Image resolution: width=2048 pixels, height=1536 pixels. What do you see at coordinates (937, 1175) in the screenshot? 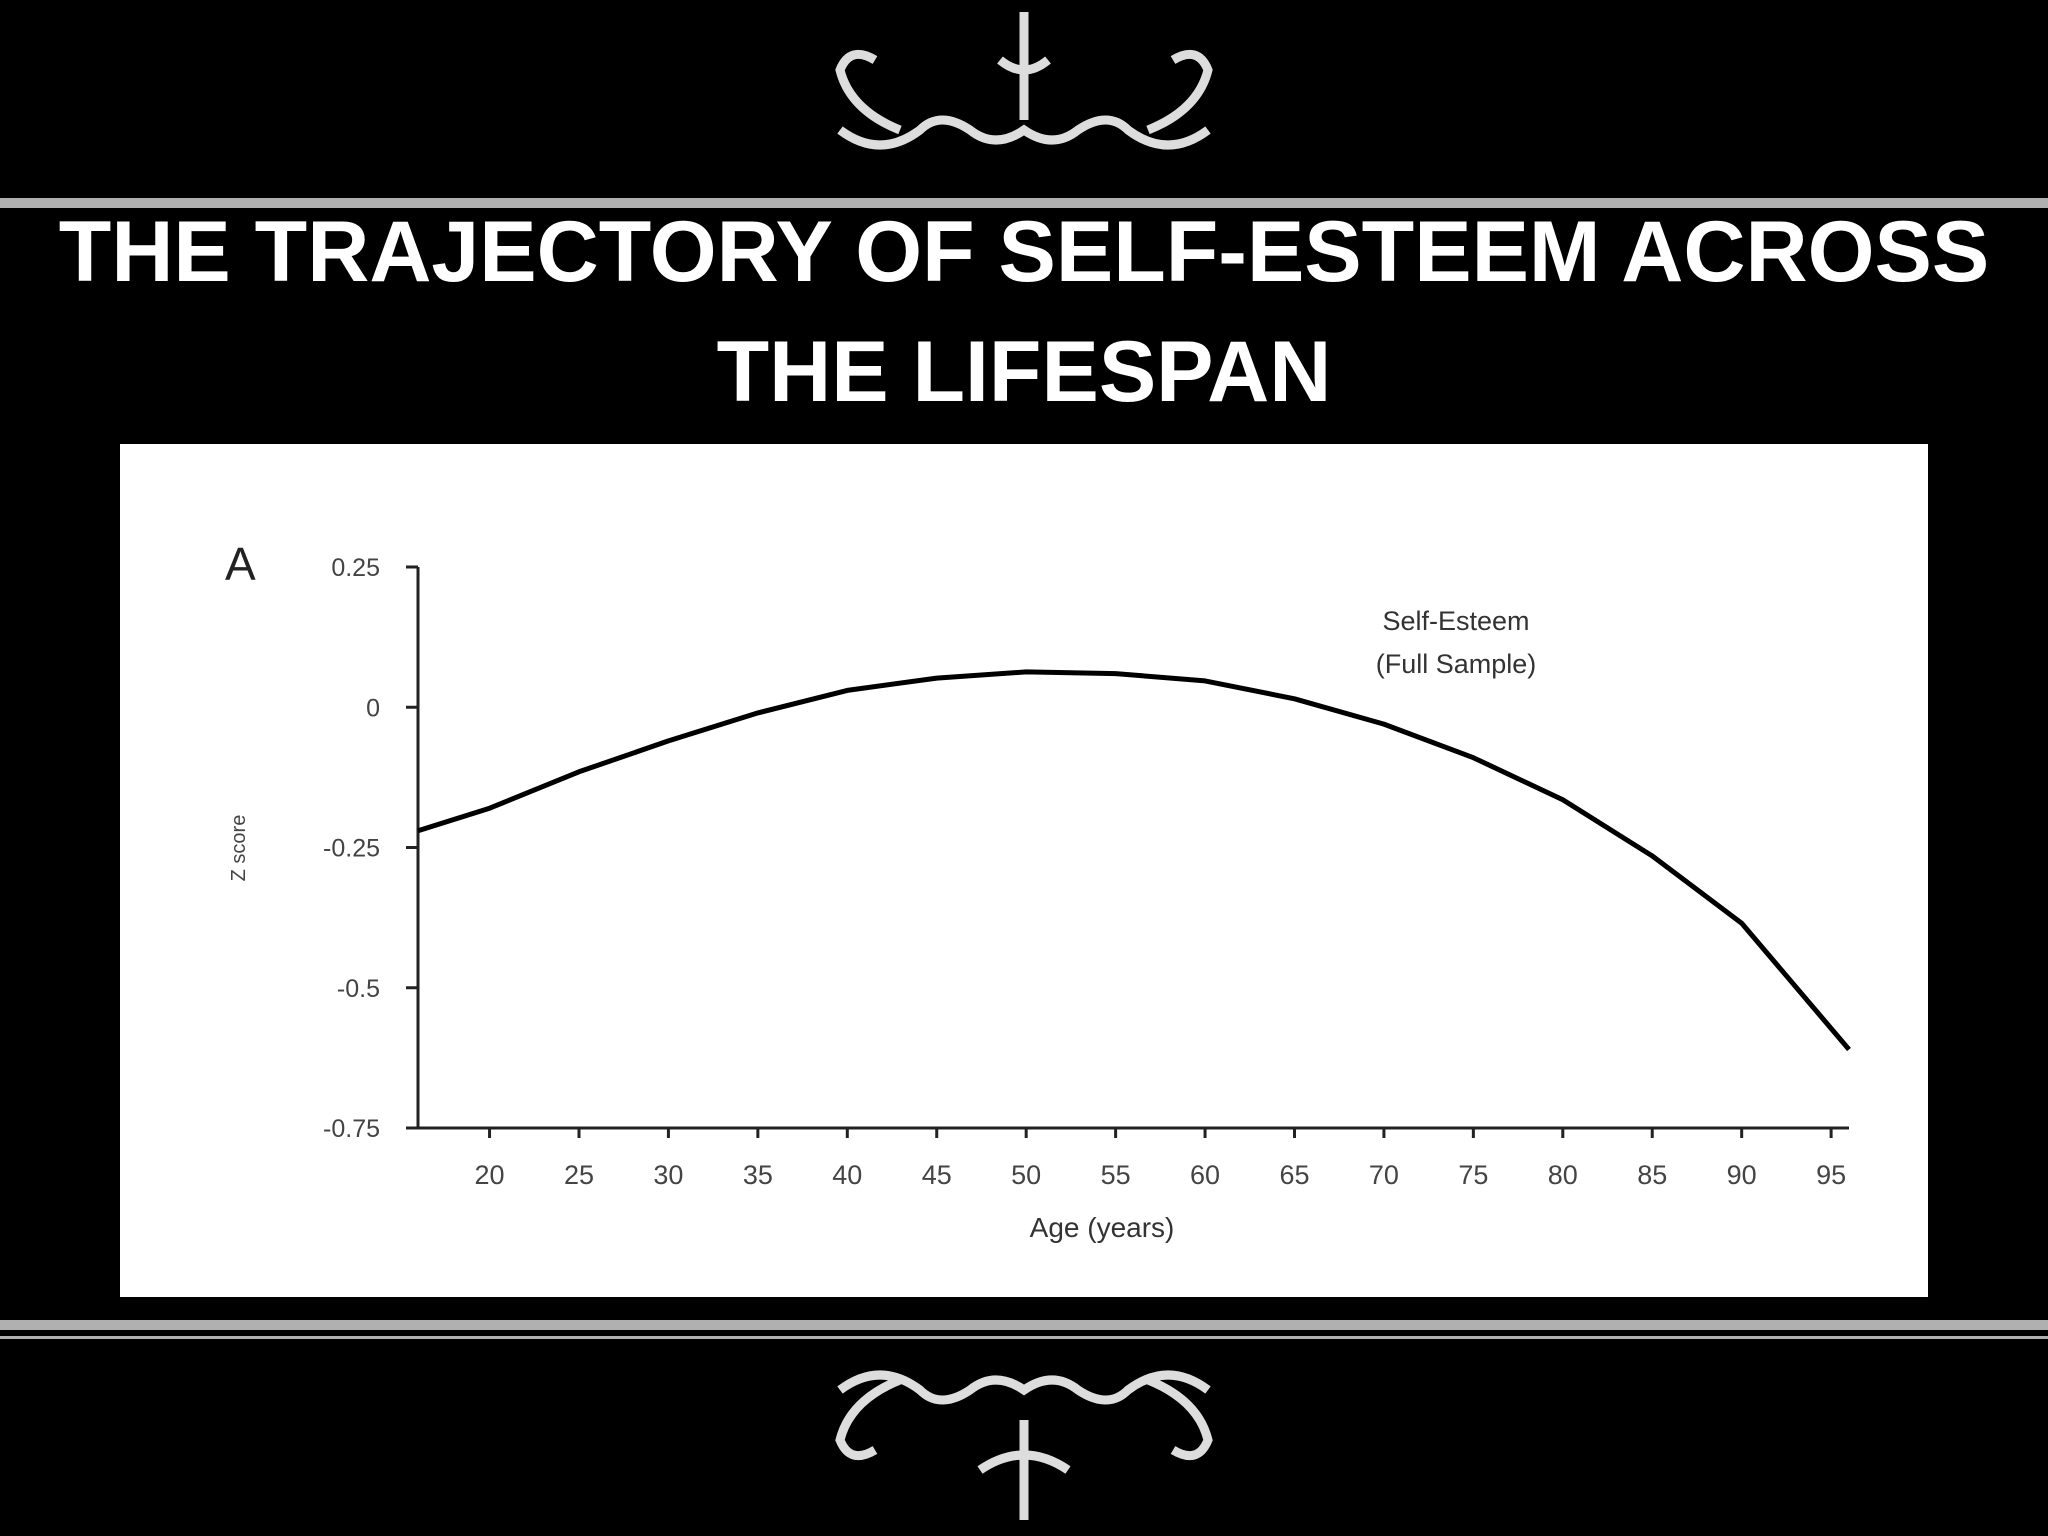
I see `x-tick-label: 45` at bounding box center [937, 1175].